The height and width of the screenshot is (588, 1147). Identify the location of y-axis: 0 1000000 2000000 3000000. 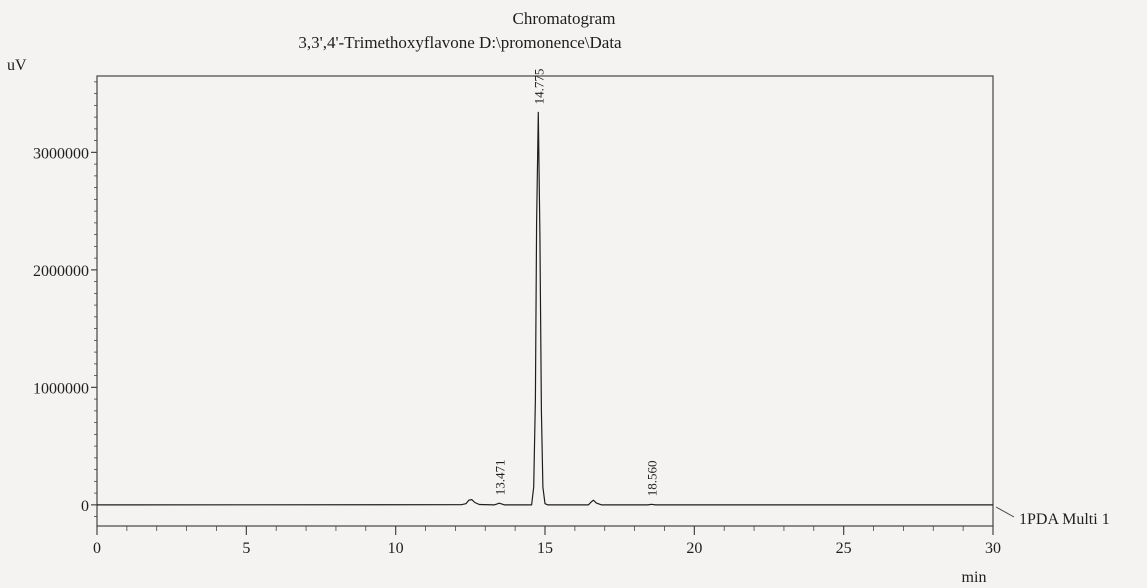
(65, 299).